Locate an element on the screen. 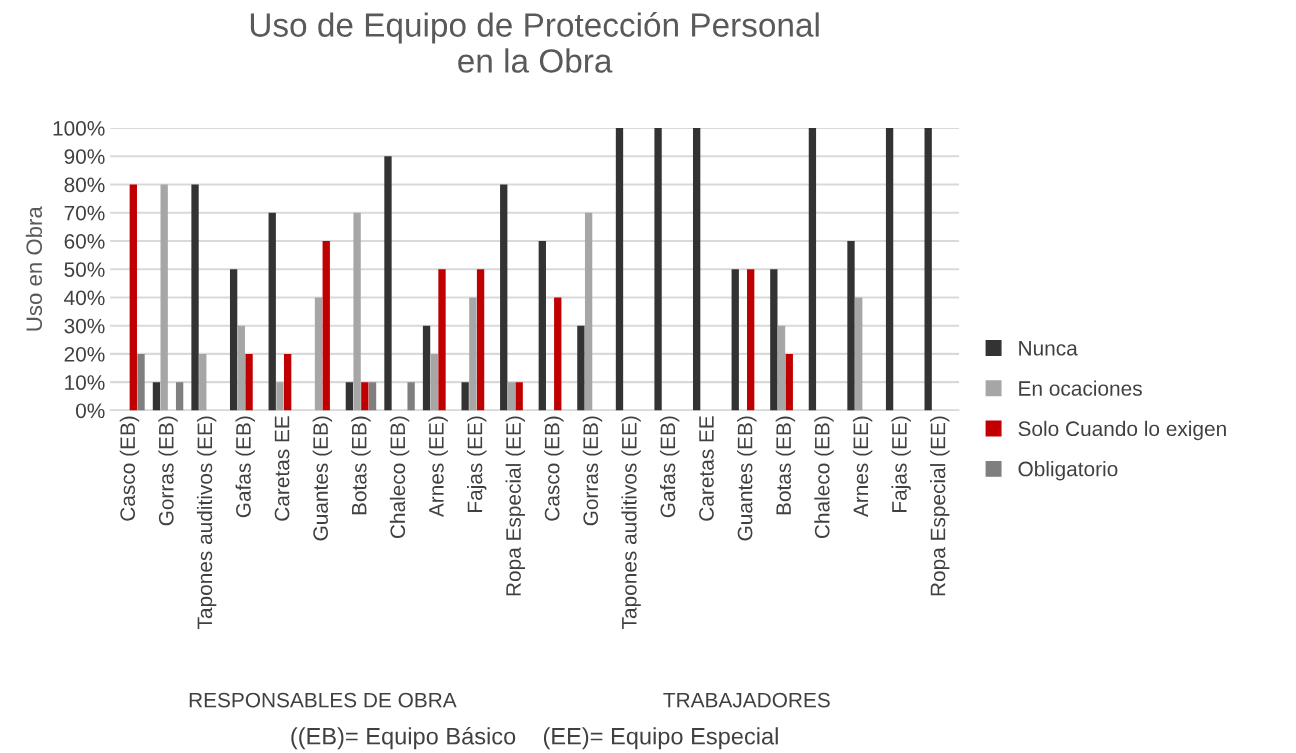 The height and width of the screenshot is (753, 1296). y-tick-label: 40% is located at coordinates (84, 298).